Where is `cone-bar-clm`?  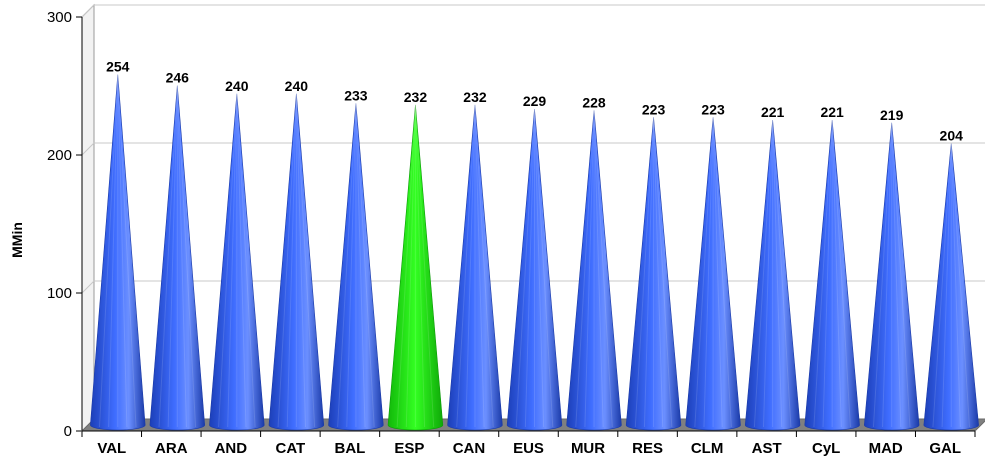 cone-bar-clm is located at coordinates (713, 274).